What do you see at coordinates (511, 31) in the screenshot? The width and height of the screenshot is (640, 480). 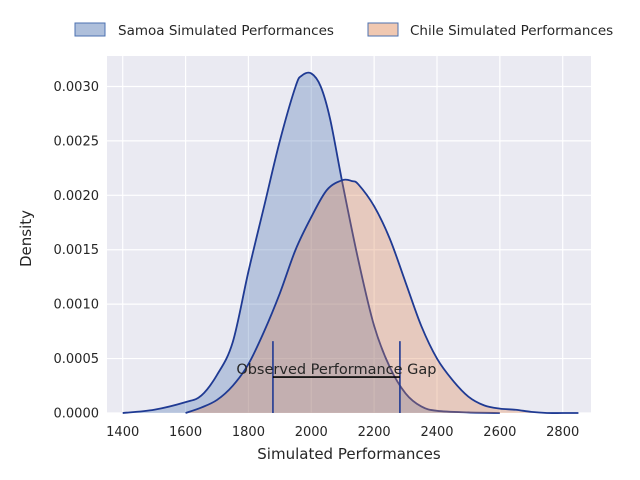 I see `legend-label-1: Chile Simulated Performances` at bounding box center [511, 31].